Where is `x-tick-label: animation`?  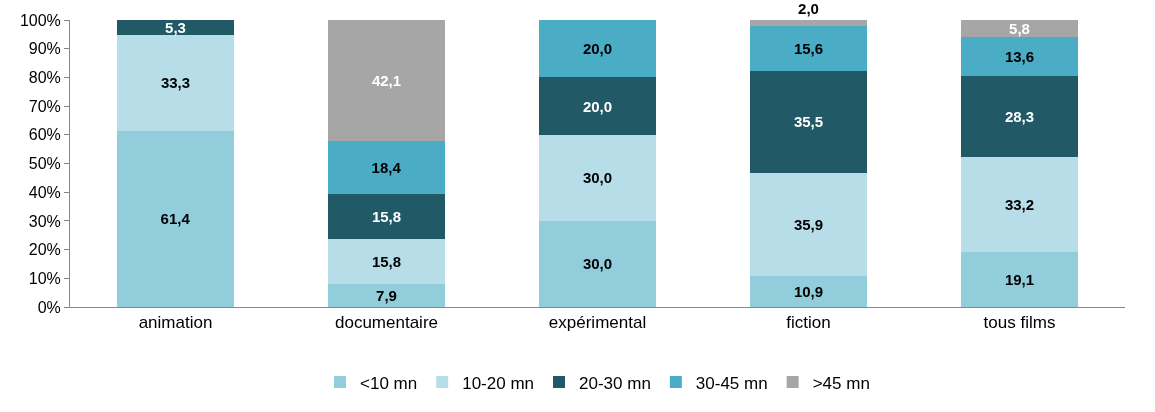 x-tick-label: animation is located at coordinates (175, 323).